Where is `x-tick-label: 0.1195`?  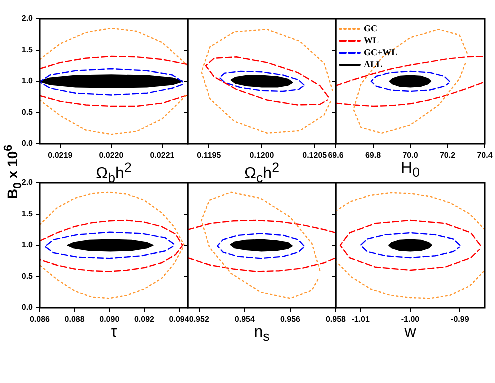
x-tick-label: 0.1195 is located at coordinates (209, 155).